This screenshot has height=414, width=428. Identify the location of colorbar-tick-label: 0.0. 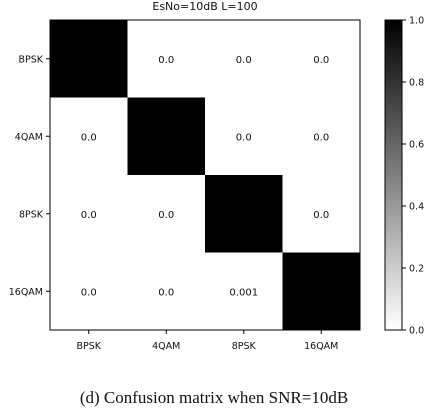
(416, 331).